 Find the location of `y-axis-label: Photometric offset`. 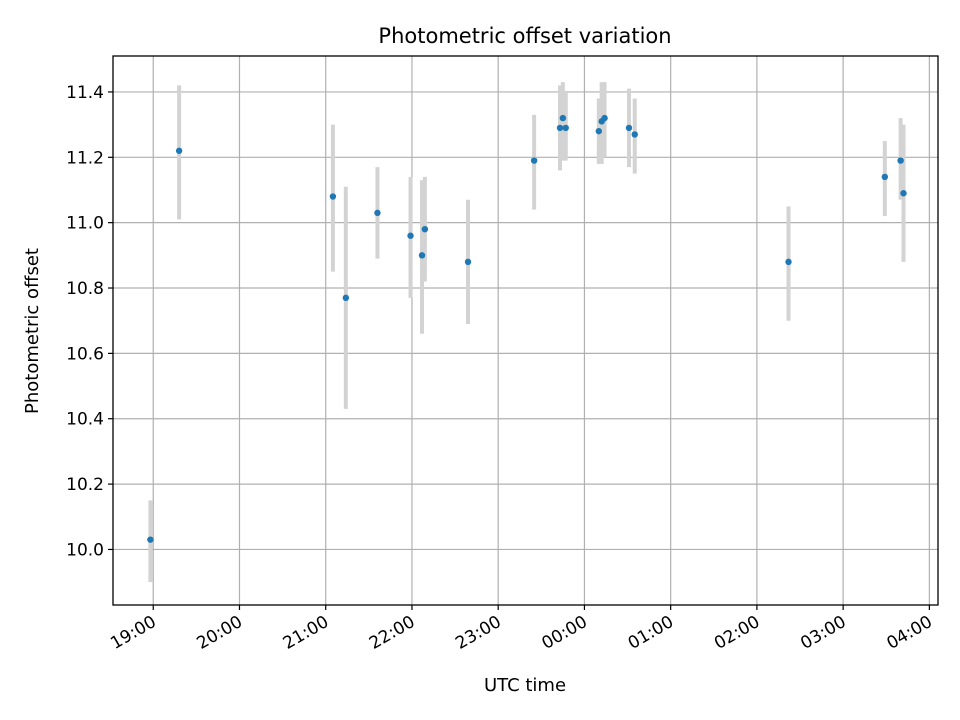

y-axis-label: Photometric offset is located at coordinates (32, 331).